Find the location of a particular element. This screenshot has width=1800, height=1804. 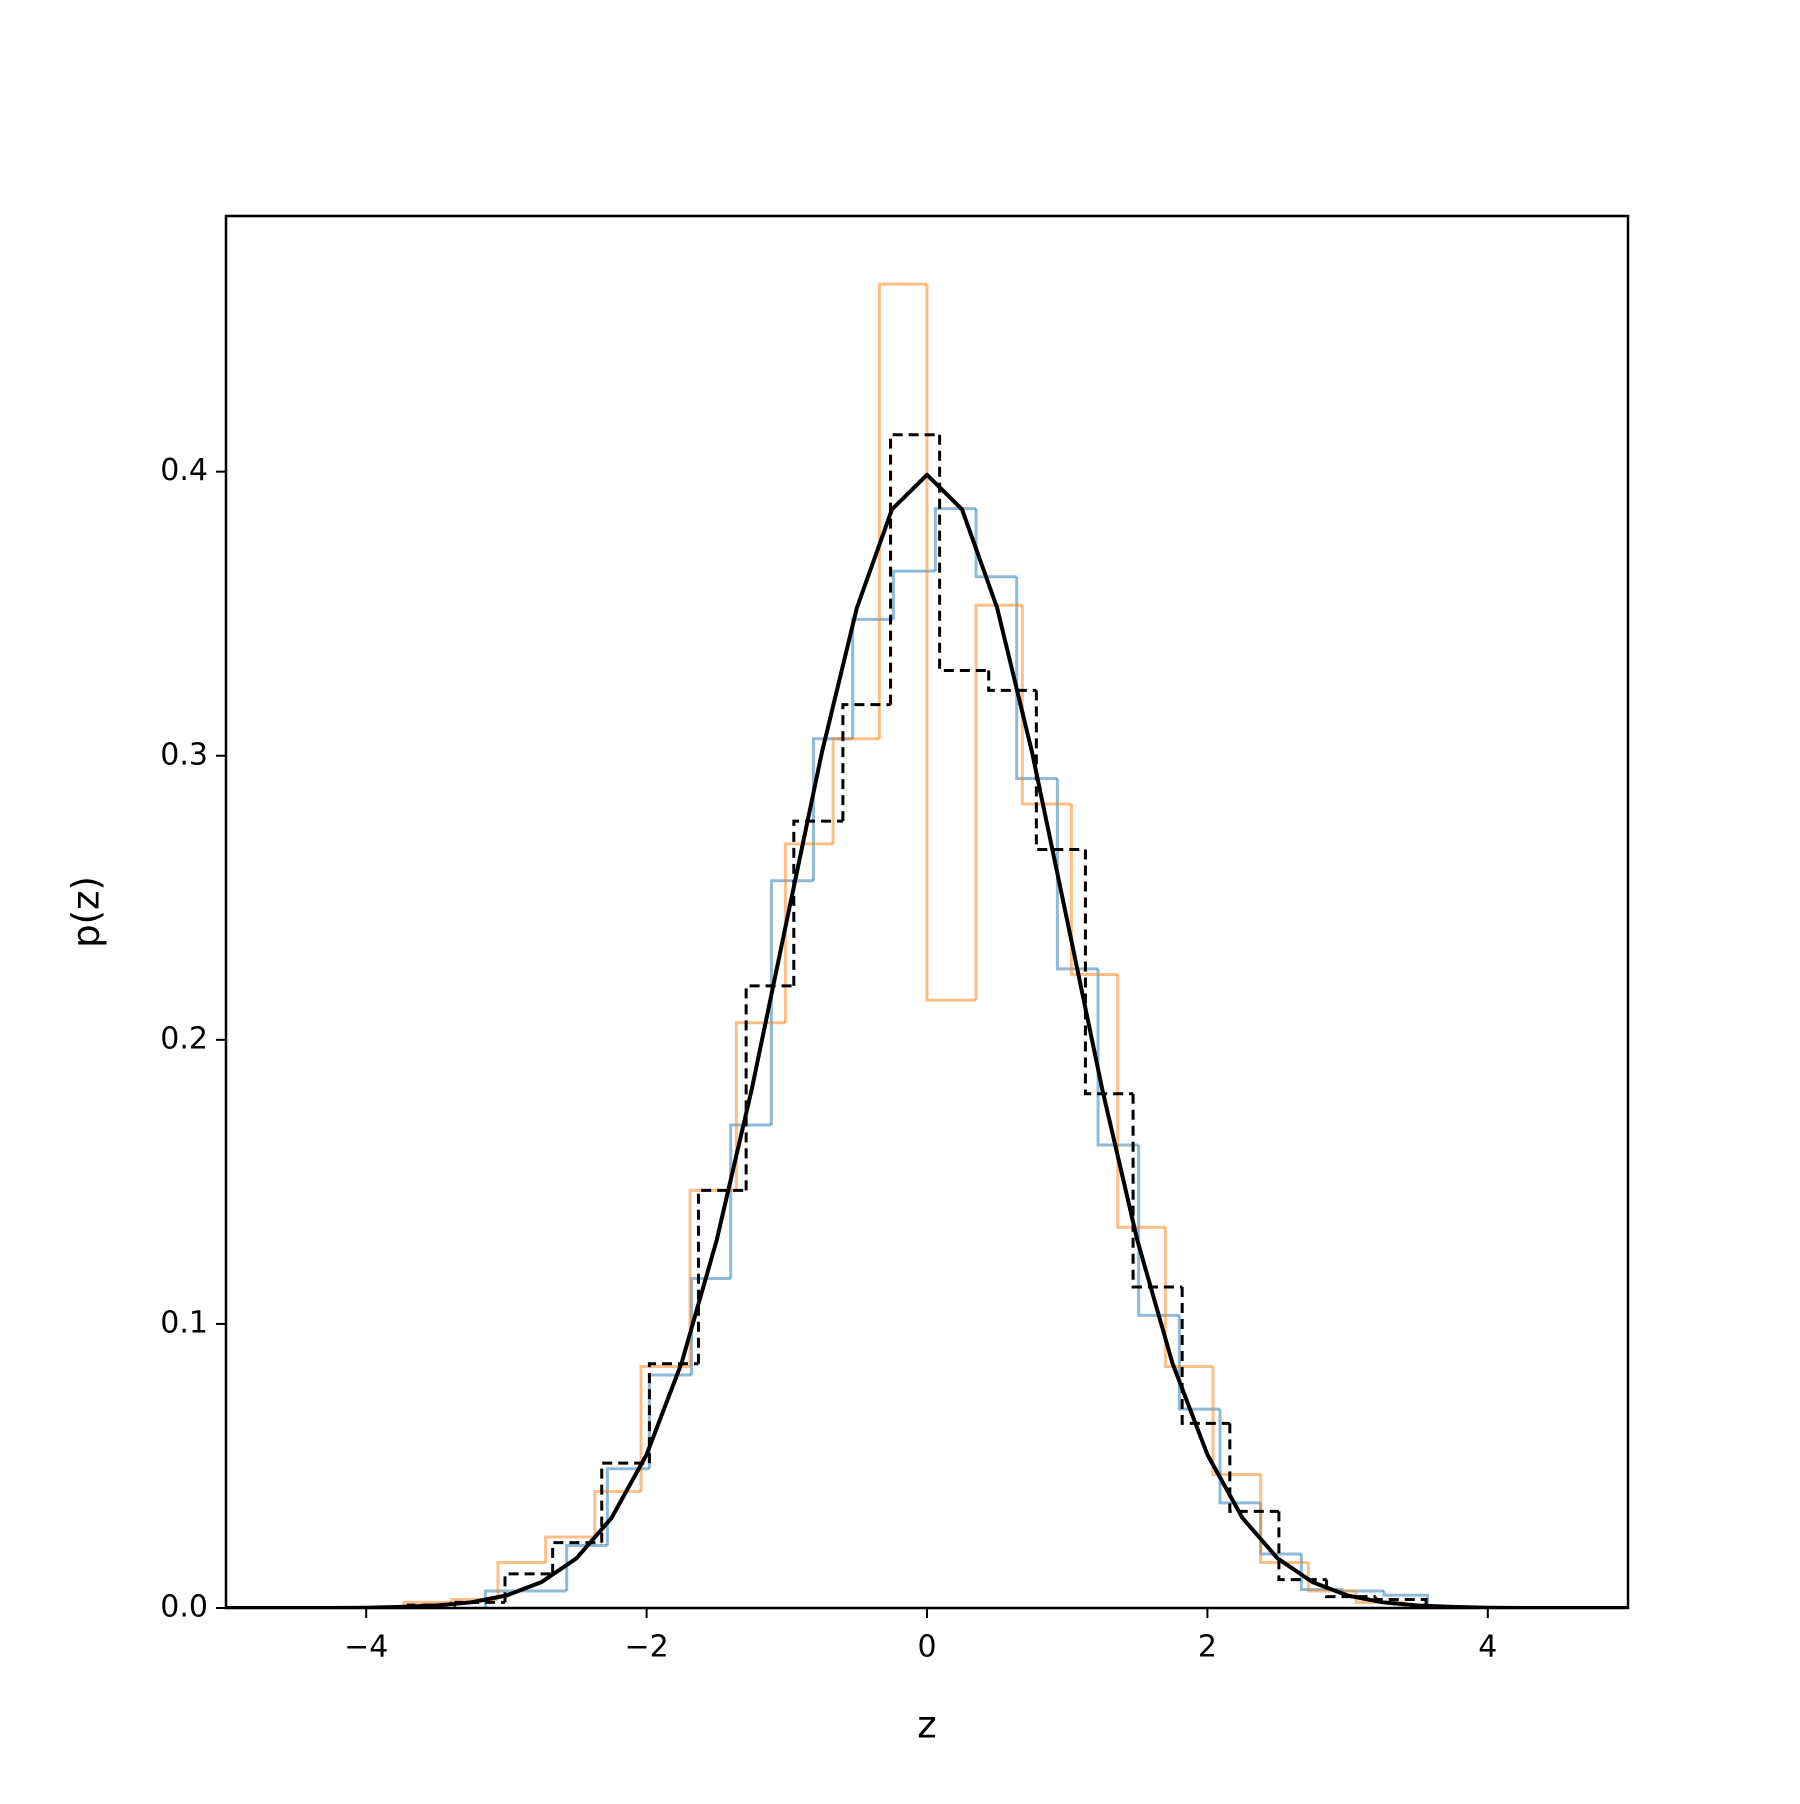

y-axis-label: p(z) is located at coordinates (86, 912).